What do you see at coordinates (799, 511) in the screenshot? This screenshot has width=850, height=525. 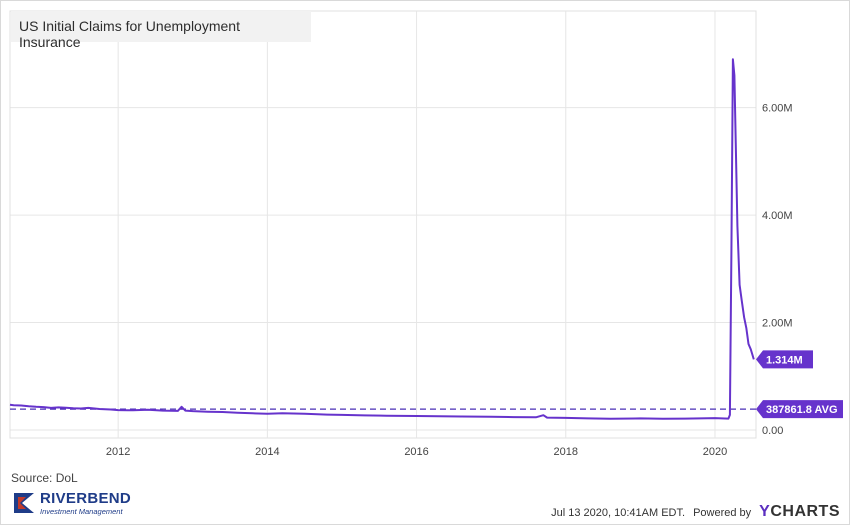 I see `ycharts-logo: YCHARTS` at bounding box center [799, 511].